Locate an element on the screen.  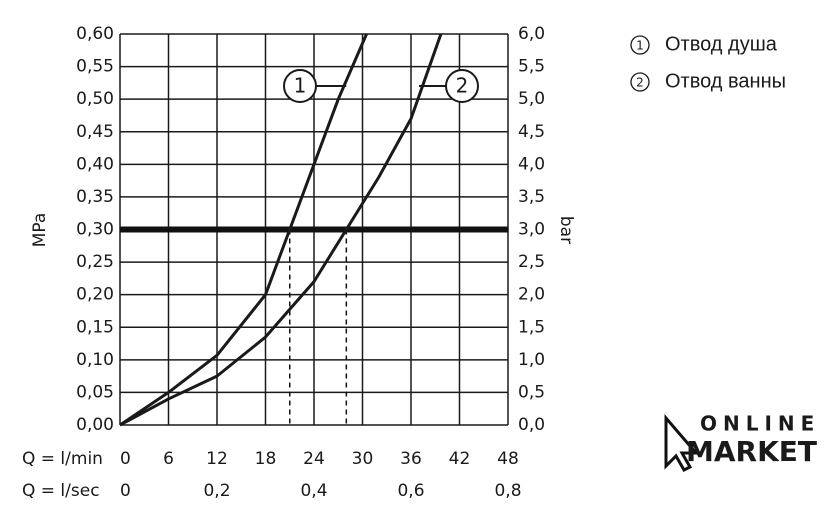
y-tick-label: 0,50 is located at coordinates (95, 99).